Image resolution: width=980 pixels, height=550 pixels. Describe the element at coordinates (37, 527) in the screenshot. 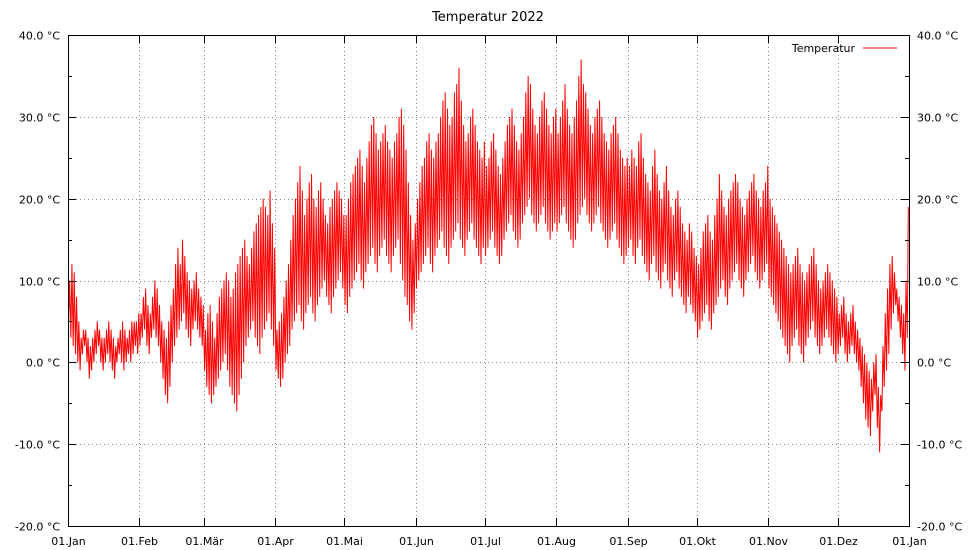

I see `y-tick-label: -20.0 °C` at that location.